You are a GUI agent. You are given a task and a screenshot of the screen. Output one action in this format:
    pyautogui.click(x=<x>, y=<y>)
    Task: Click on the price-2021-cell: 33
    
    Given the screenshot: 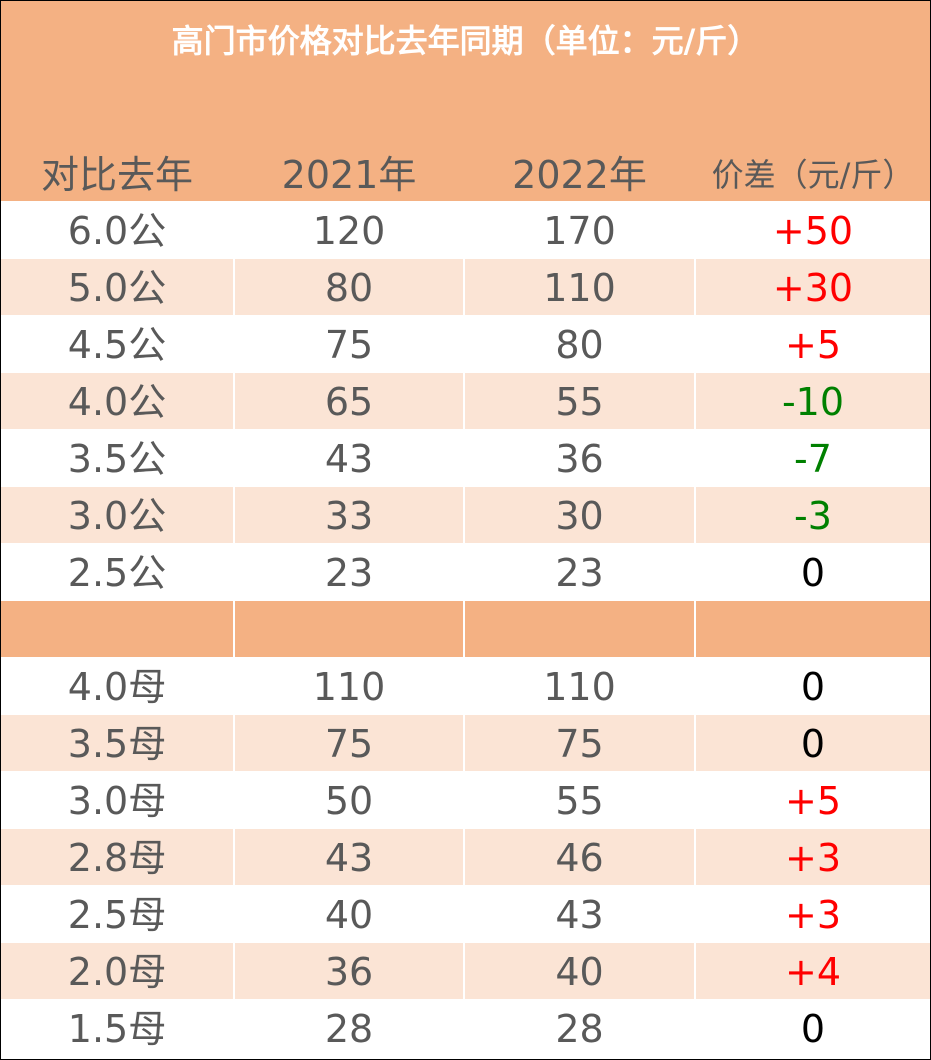 What is the action you would take?
    pyautogui.click(x=349, y=516)
    